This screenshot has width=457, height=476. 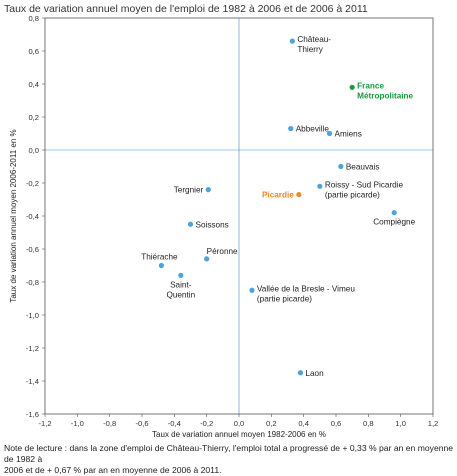 I want to click on point-label: Thierry, so click(x=310, y=49).